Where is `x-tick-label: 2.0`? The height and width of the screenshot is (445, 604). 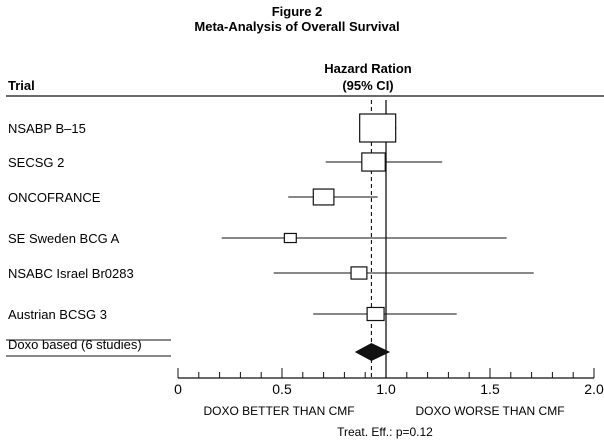 x-tick-label: 2.0 is located at coordinates (594, 389).